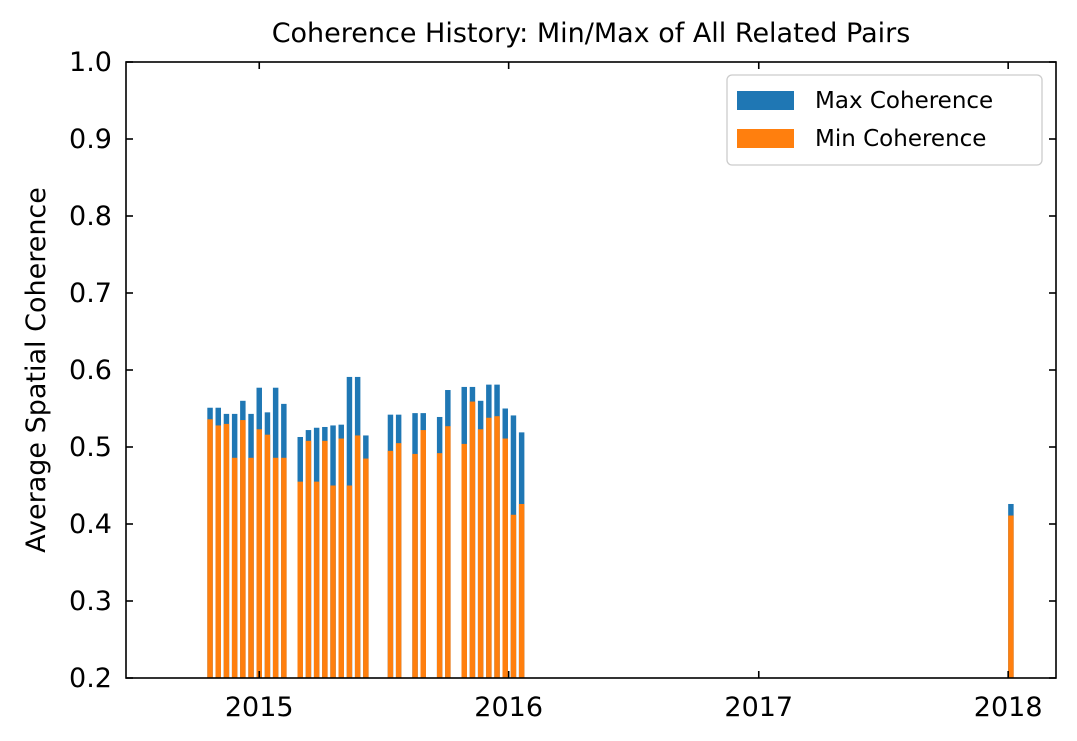 The image size is (1077, 741). I want to click on legend: Max Coherence Min Coherence, so click(884, 120).